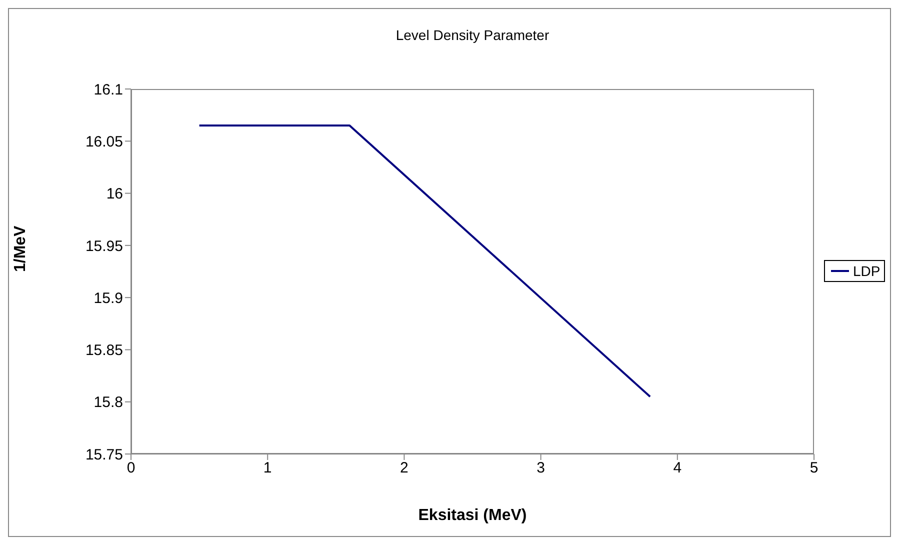 This screenshot has height=545, width=899. I want to click on y-tick-label: 16, so click(114, 194).